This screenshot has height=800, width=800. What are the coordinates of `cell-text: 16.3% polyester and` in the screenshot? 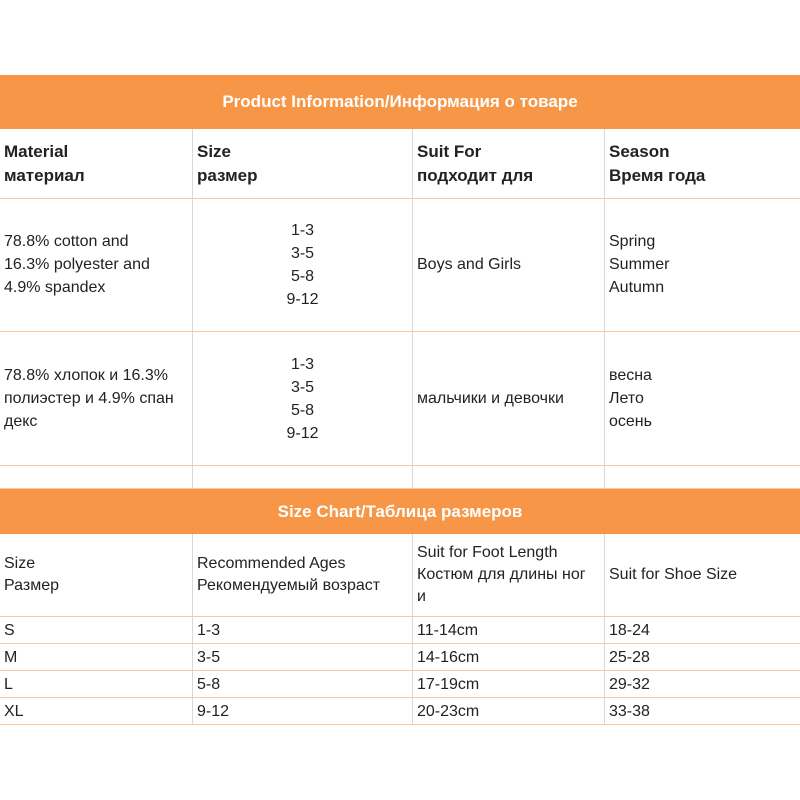 It's located at (77, 264).